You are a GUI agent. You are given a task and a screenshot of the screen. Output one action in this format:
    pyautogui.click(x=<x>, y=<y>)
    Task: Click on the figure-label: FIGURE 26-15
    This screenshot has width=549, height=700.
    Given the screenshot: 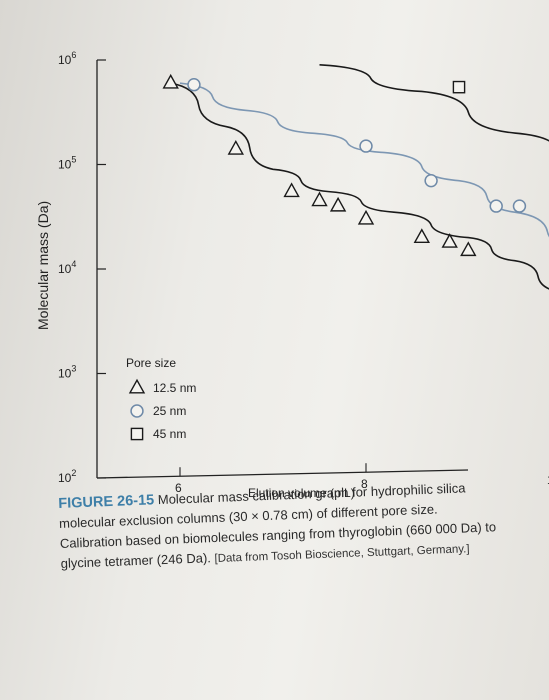 What is the action you would take?
    pyautogui.click(x=106, y=502)
    